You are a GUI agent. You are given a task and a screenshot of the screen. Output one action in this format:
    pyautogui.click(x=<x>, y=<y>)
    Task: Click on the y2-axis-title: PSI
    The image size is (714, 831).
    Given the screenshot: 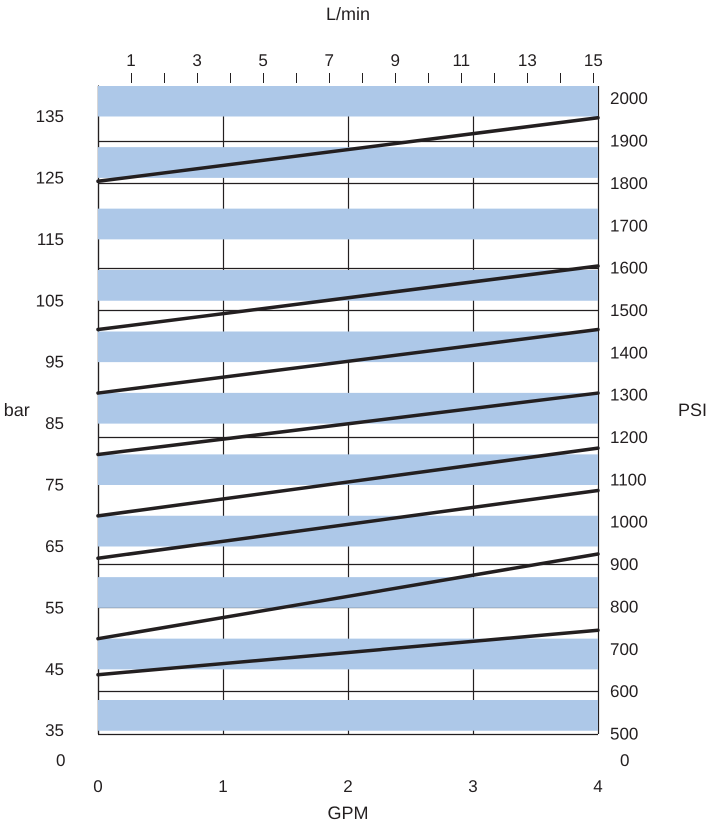 What is the action you would take?
    pyautogui.click(x=693, y=410)
    